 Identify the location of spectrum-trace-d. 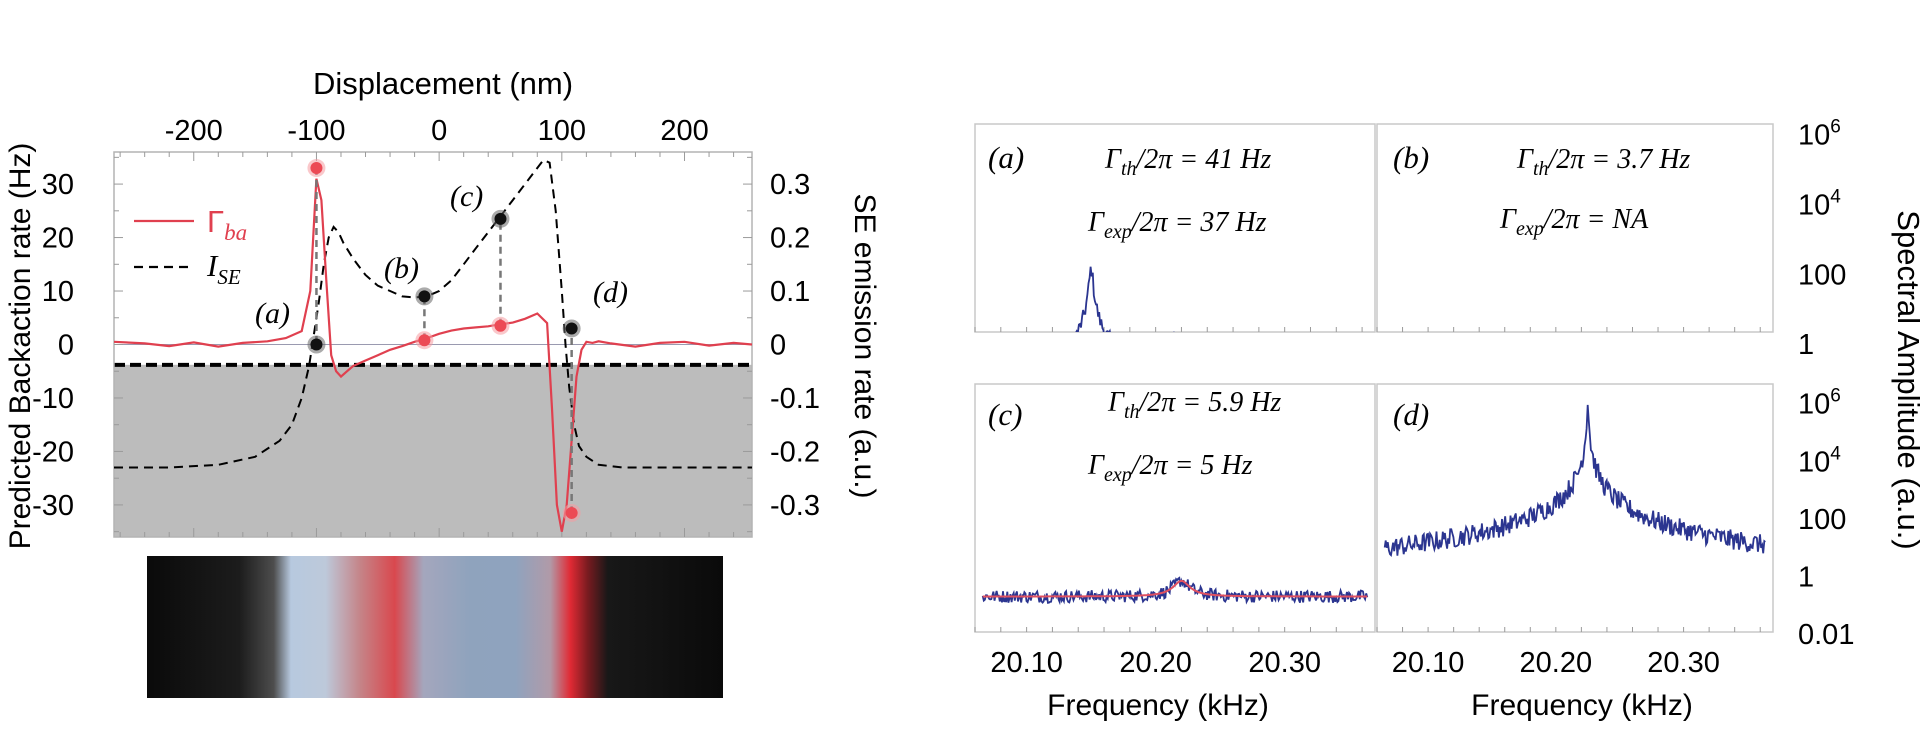
(1574, 480).